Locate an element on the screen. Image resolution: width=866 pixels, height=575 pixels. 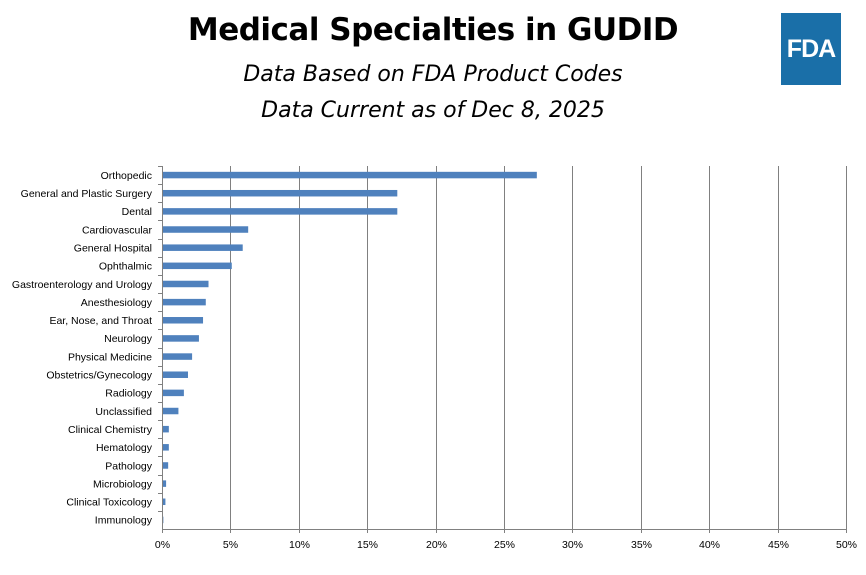
x-tick-label: 50% is located at coordinates (846, 545).